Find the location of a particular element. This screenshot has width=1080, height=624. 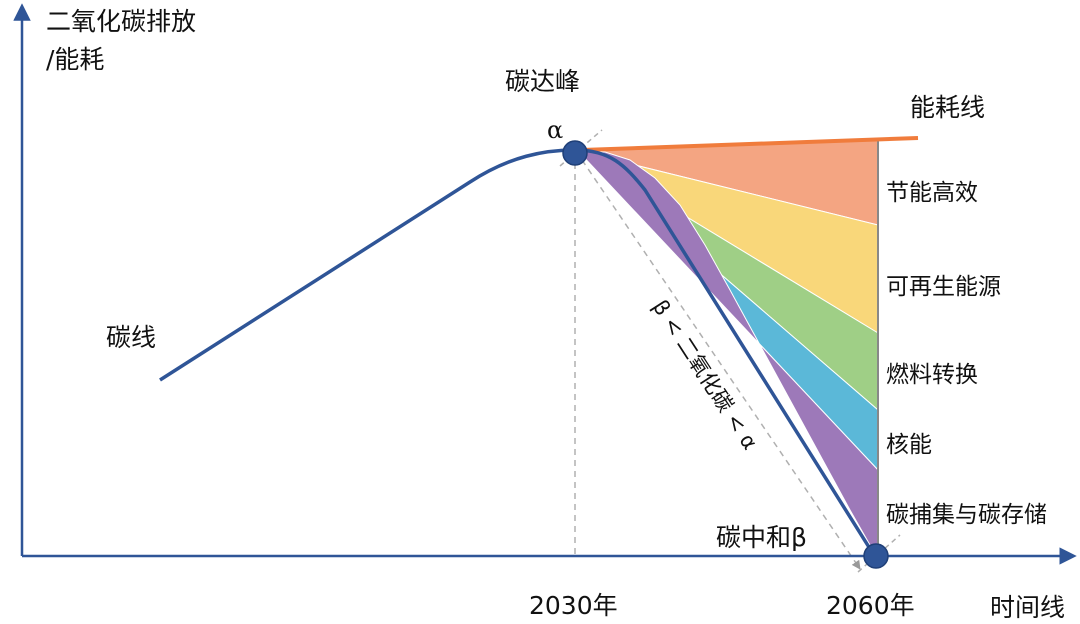

y-axis-label-line1: 二氧化碳排放 is located at coordinates (121, 21).